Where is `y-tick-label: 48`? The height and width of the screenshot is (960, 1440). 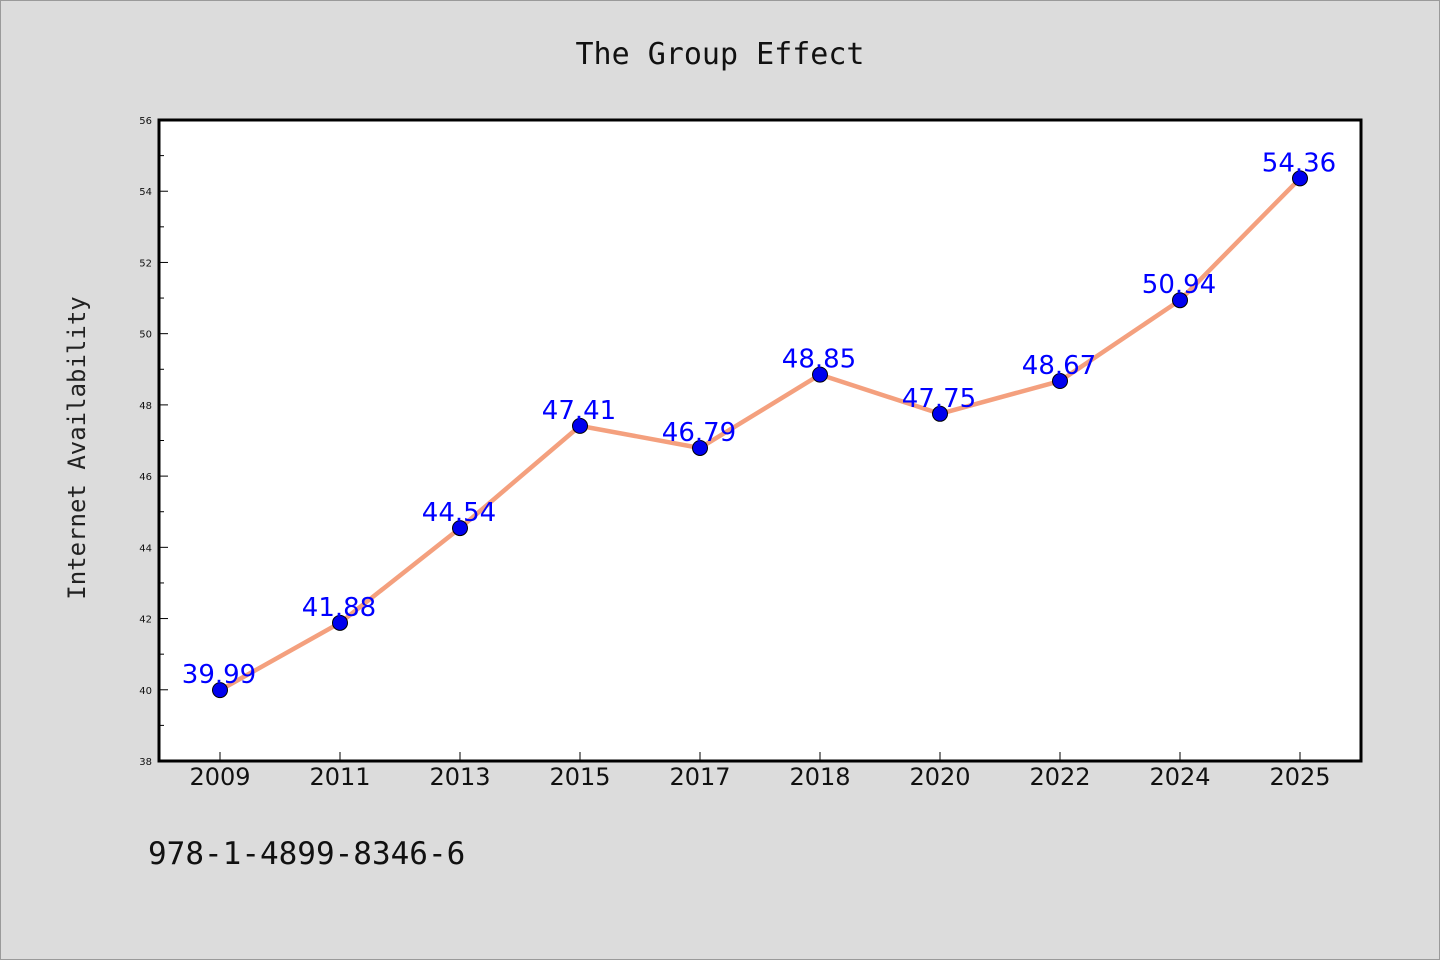 y-tick-label: 48 is located at coordinates (145, 406).